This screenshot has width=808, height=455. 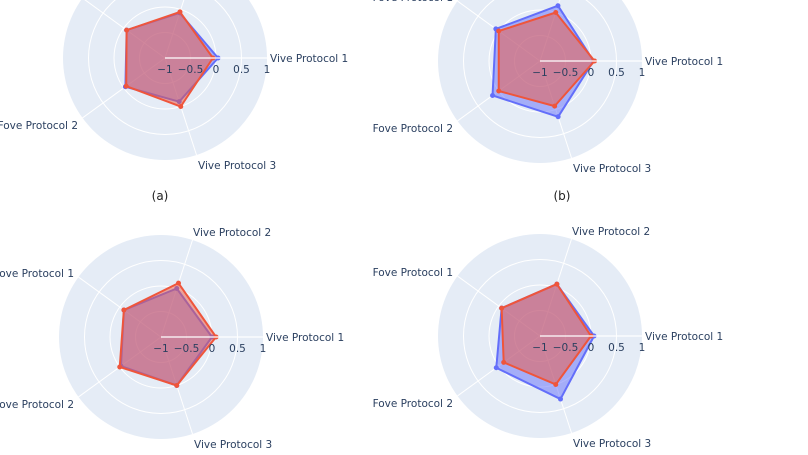 What do you see at coordinates (160, 196) in the screenshot?
I see `subfigure-caption: (a)` at bounding box center [160, 196].